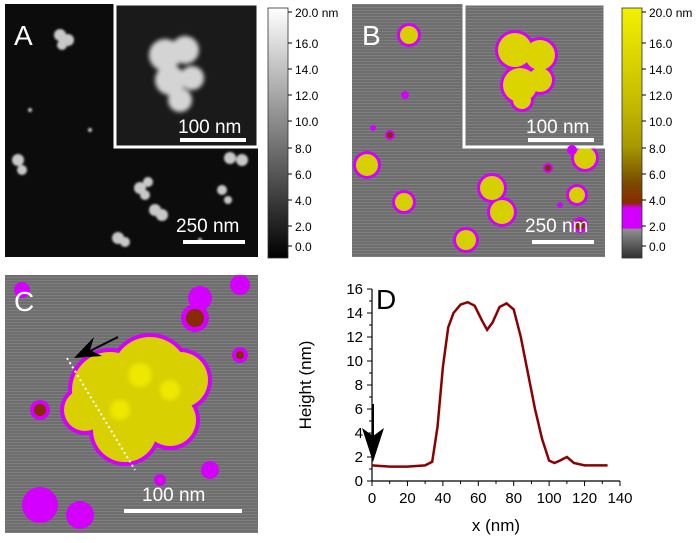 This screenshot has width=700, height=543. Describe the element at coordinates (103, 344) in the screenshot. I see `panel-c-arrow-shaft` at that location.